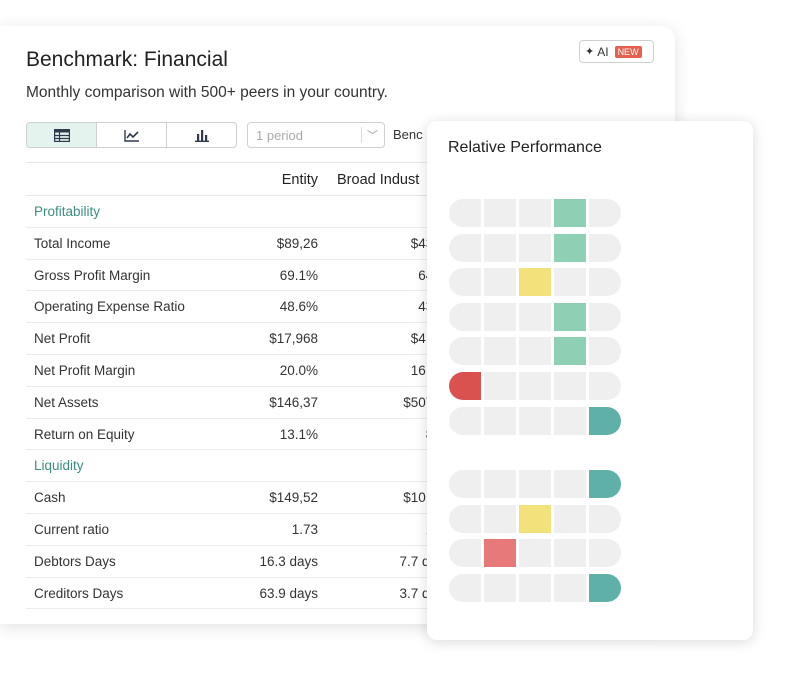 The image size is (790, 676). I want to click on table-row: Return on Equity 13.1% 8., so click(236, 435).